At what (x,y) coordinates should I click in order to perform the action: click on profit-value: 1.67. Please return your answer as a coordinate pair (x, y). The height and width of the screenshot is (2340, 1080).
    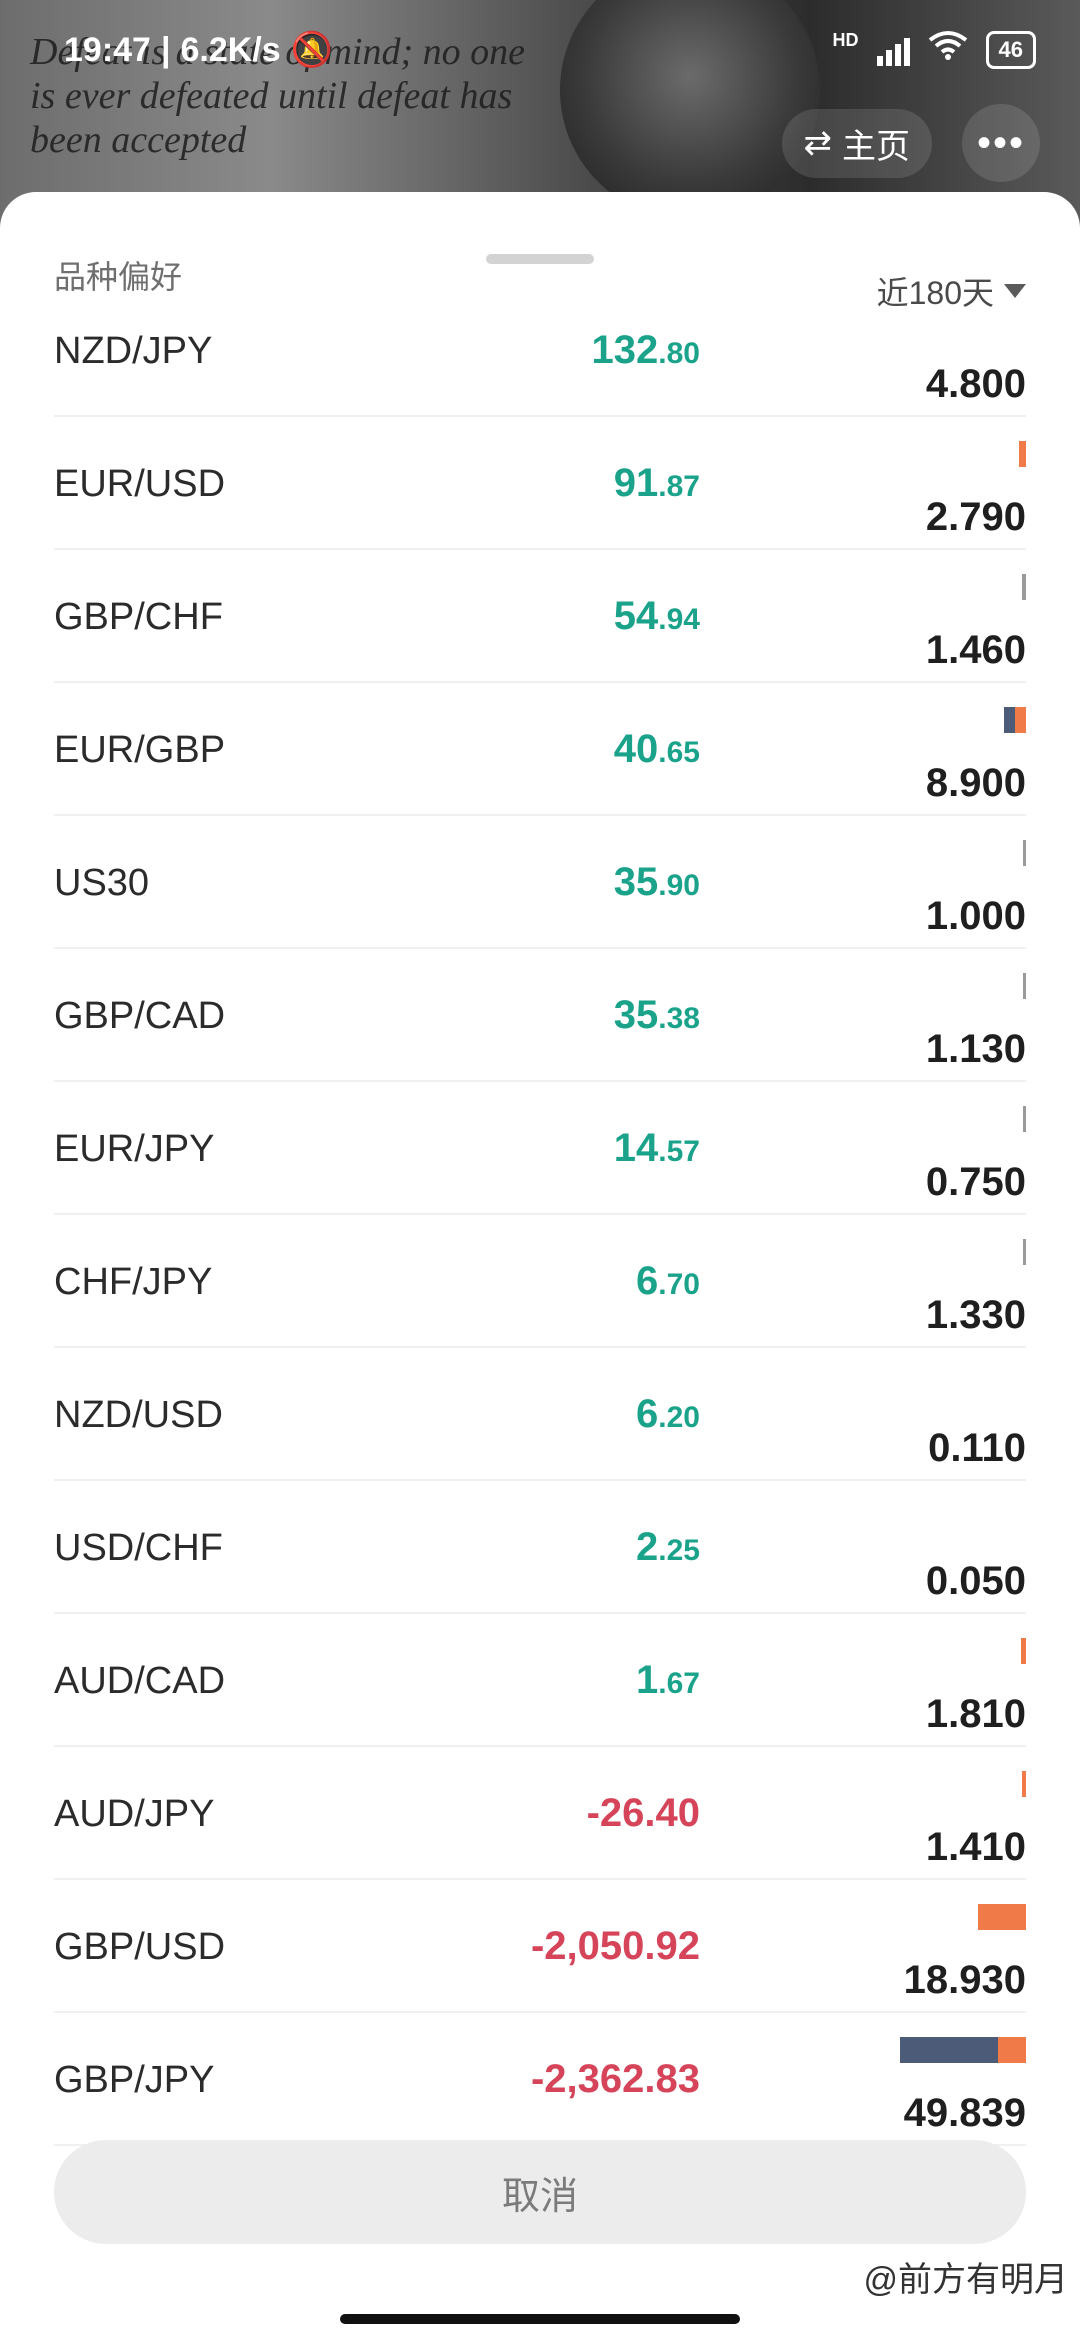
    Looking at the image, I should click on (668, 1680).